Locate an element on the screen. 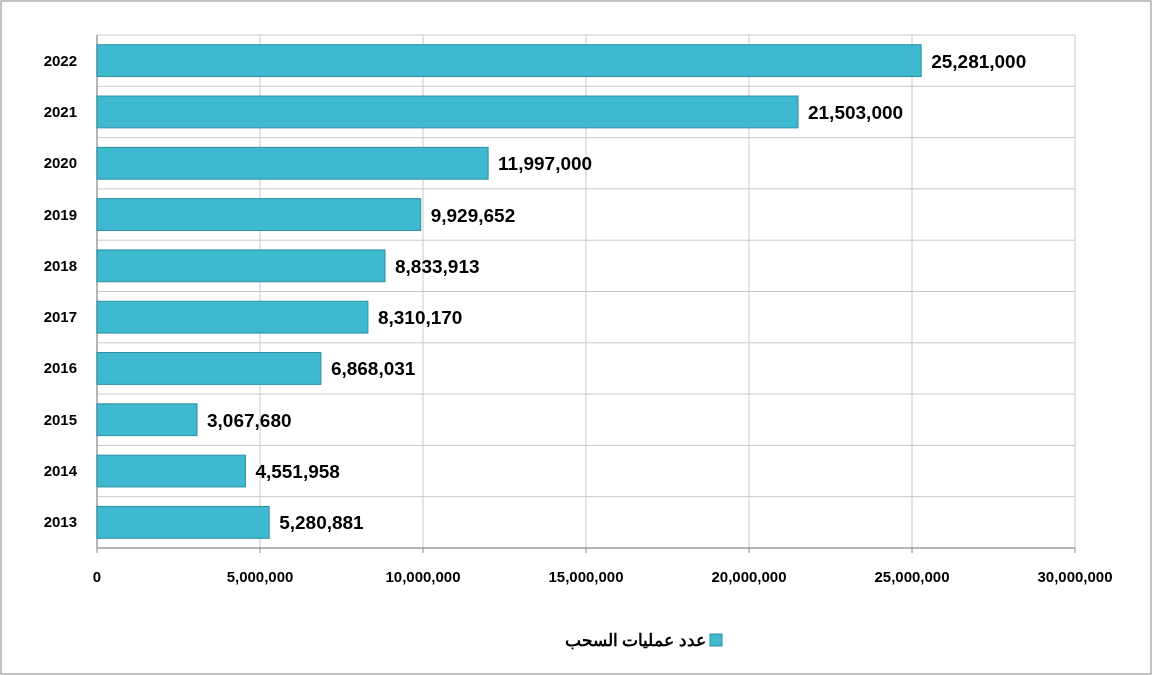 The image size is (1152, 675). legend: عدد عمليات السحب is located at coordinates (643, 640).